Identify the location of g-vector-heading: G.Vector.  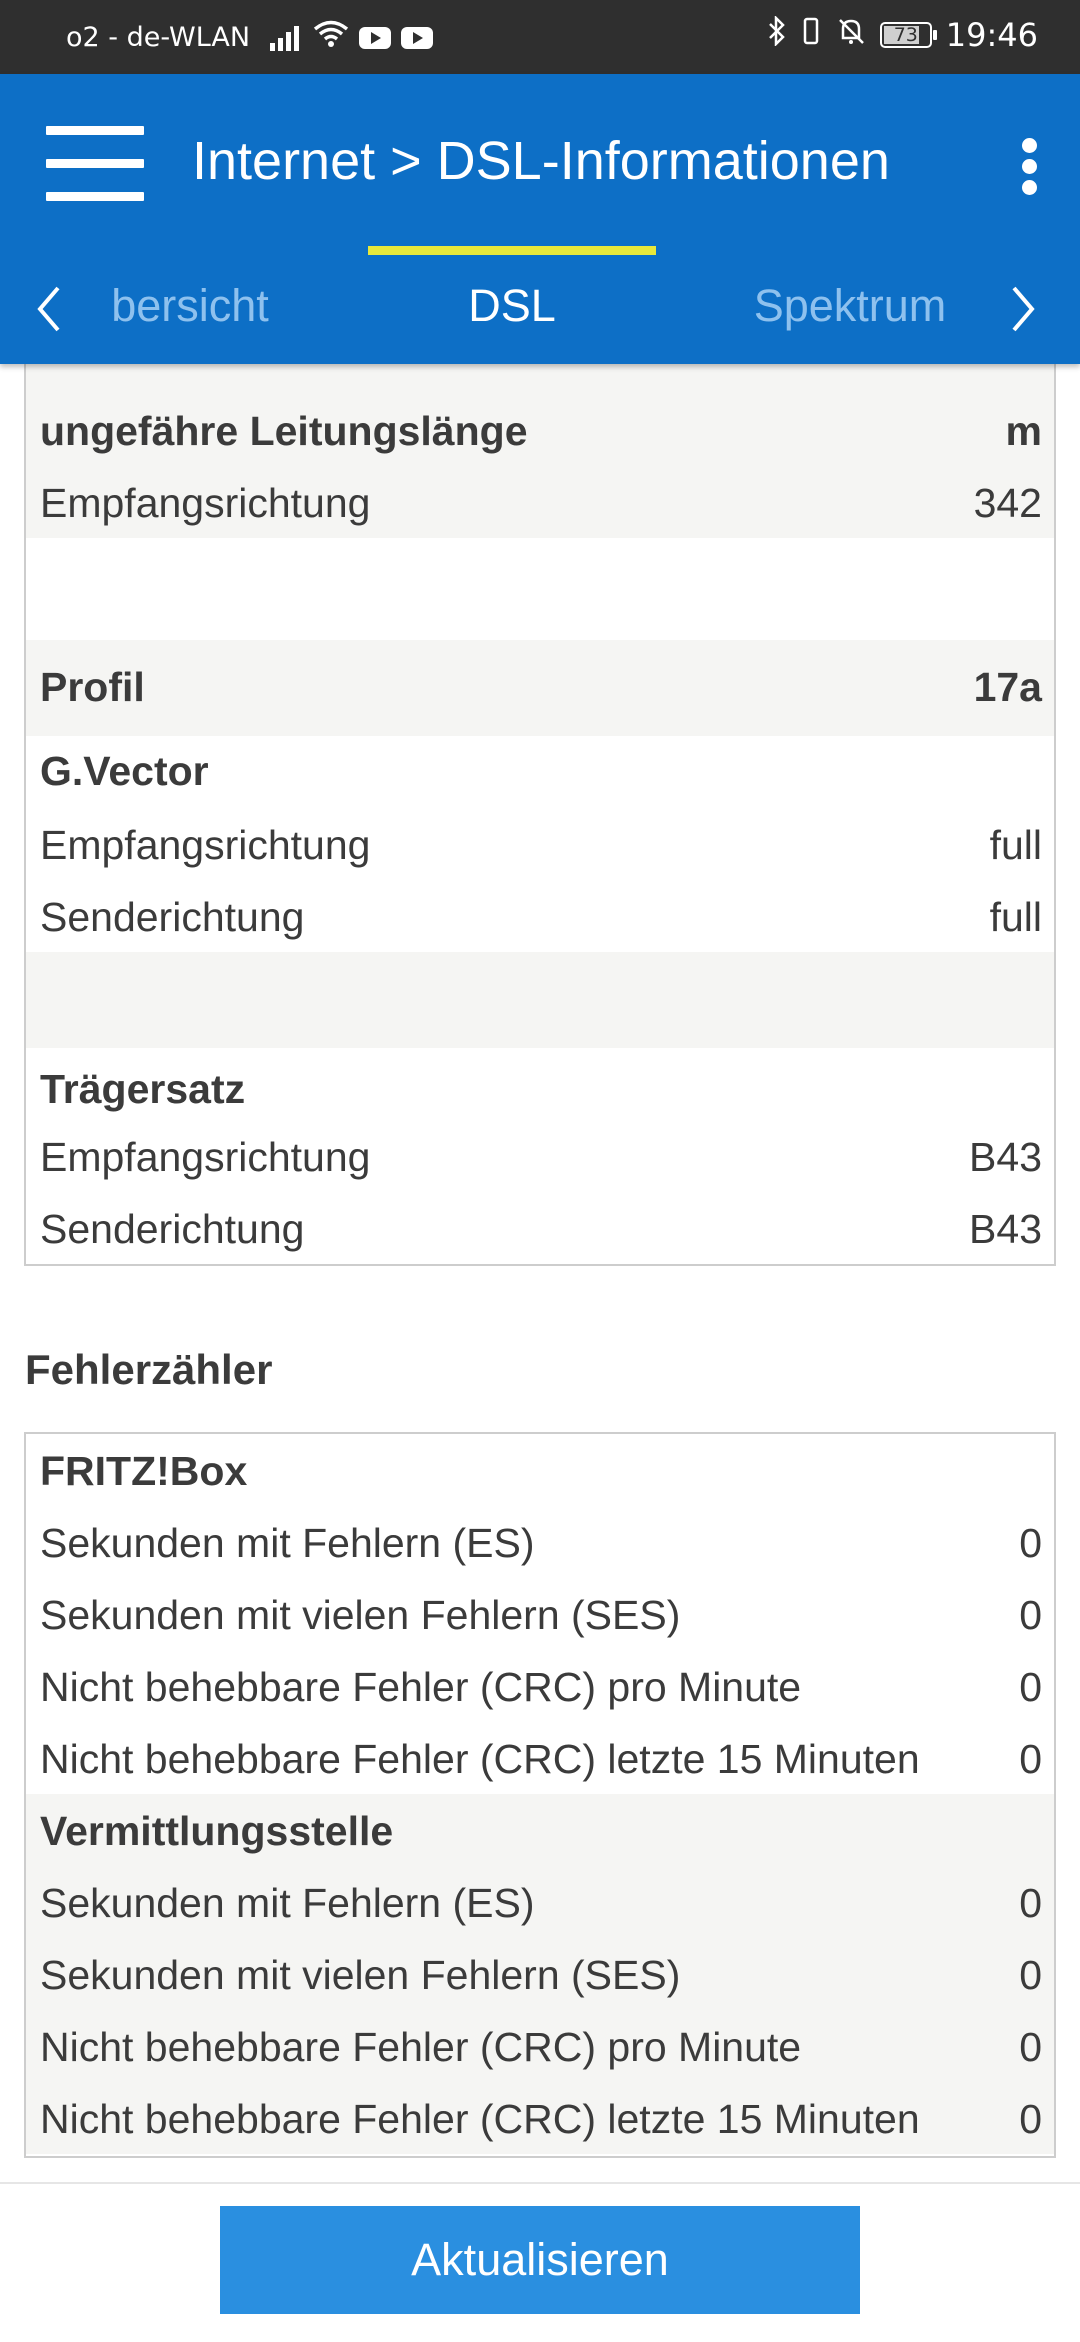
(124, 771).